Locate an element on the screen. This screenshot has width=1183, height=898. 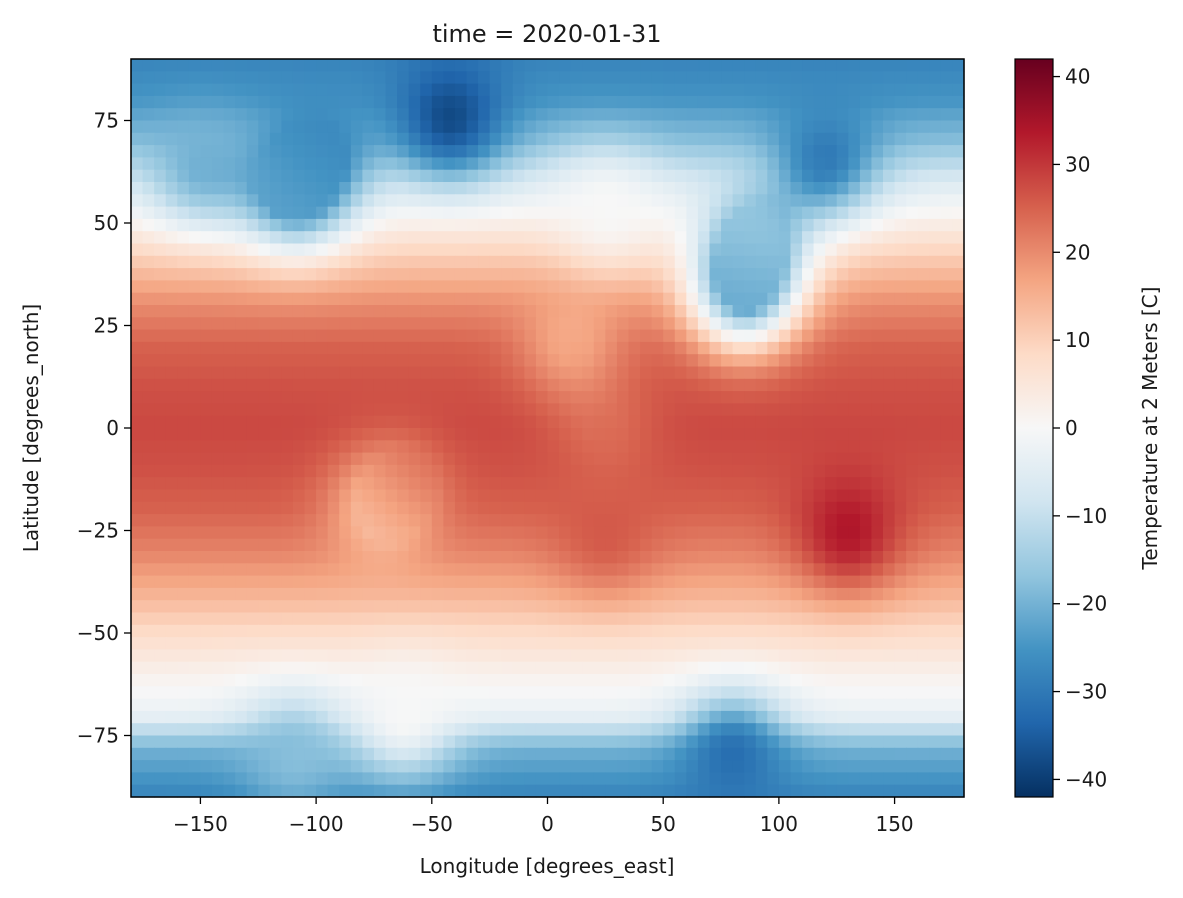
x-axis: −150 −100 −50 0 50 100 150 is located at coordinates (543, 816).